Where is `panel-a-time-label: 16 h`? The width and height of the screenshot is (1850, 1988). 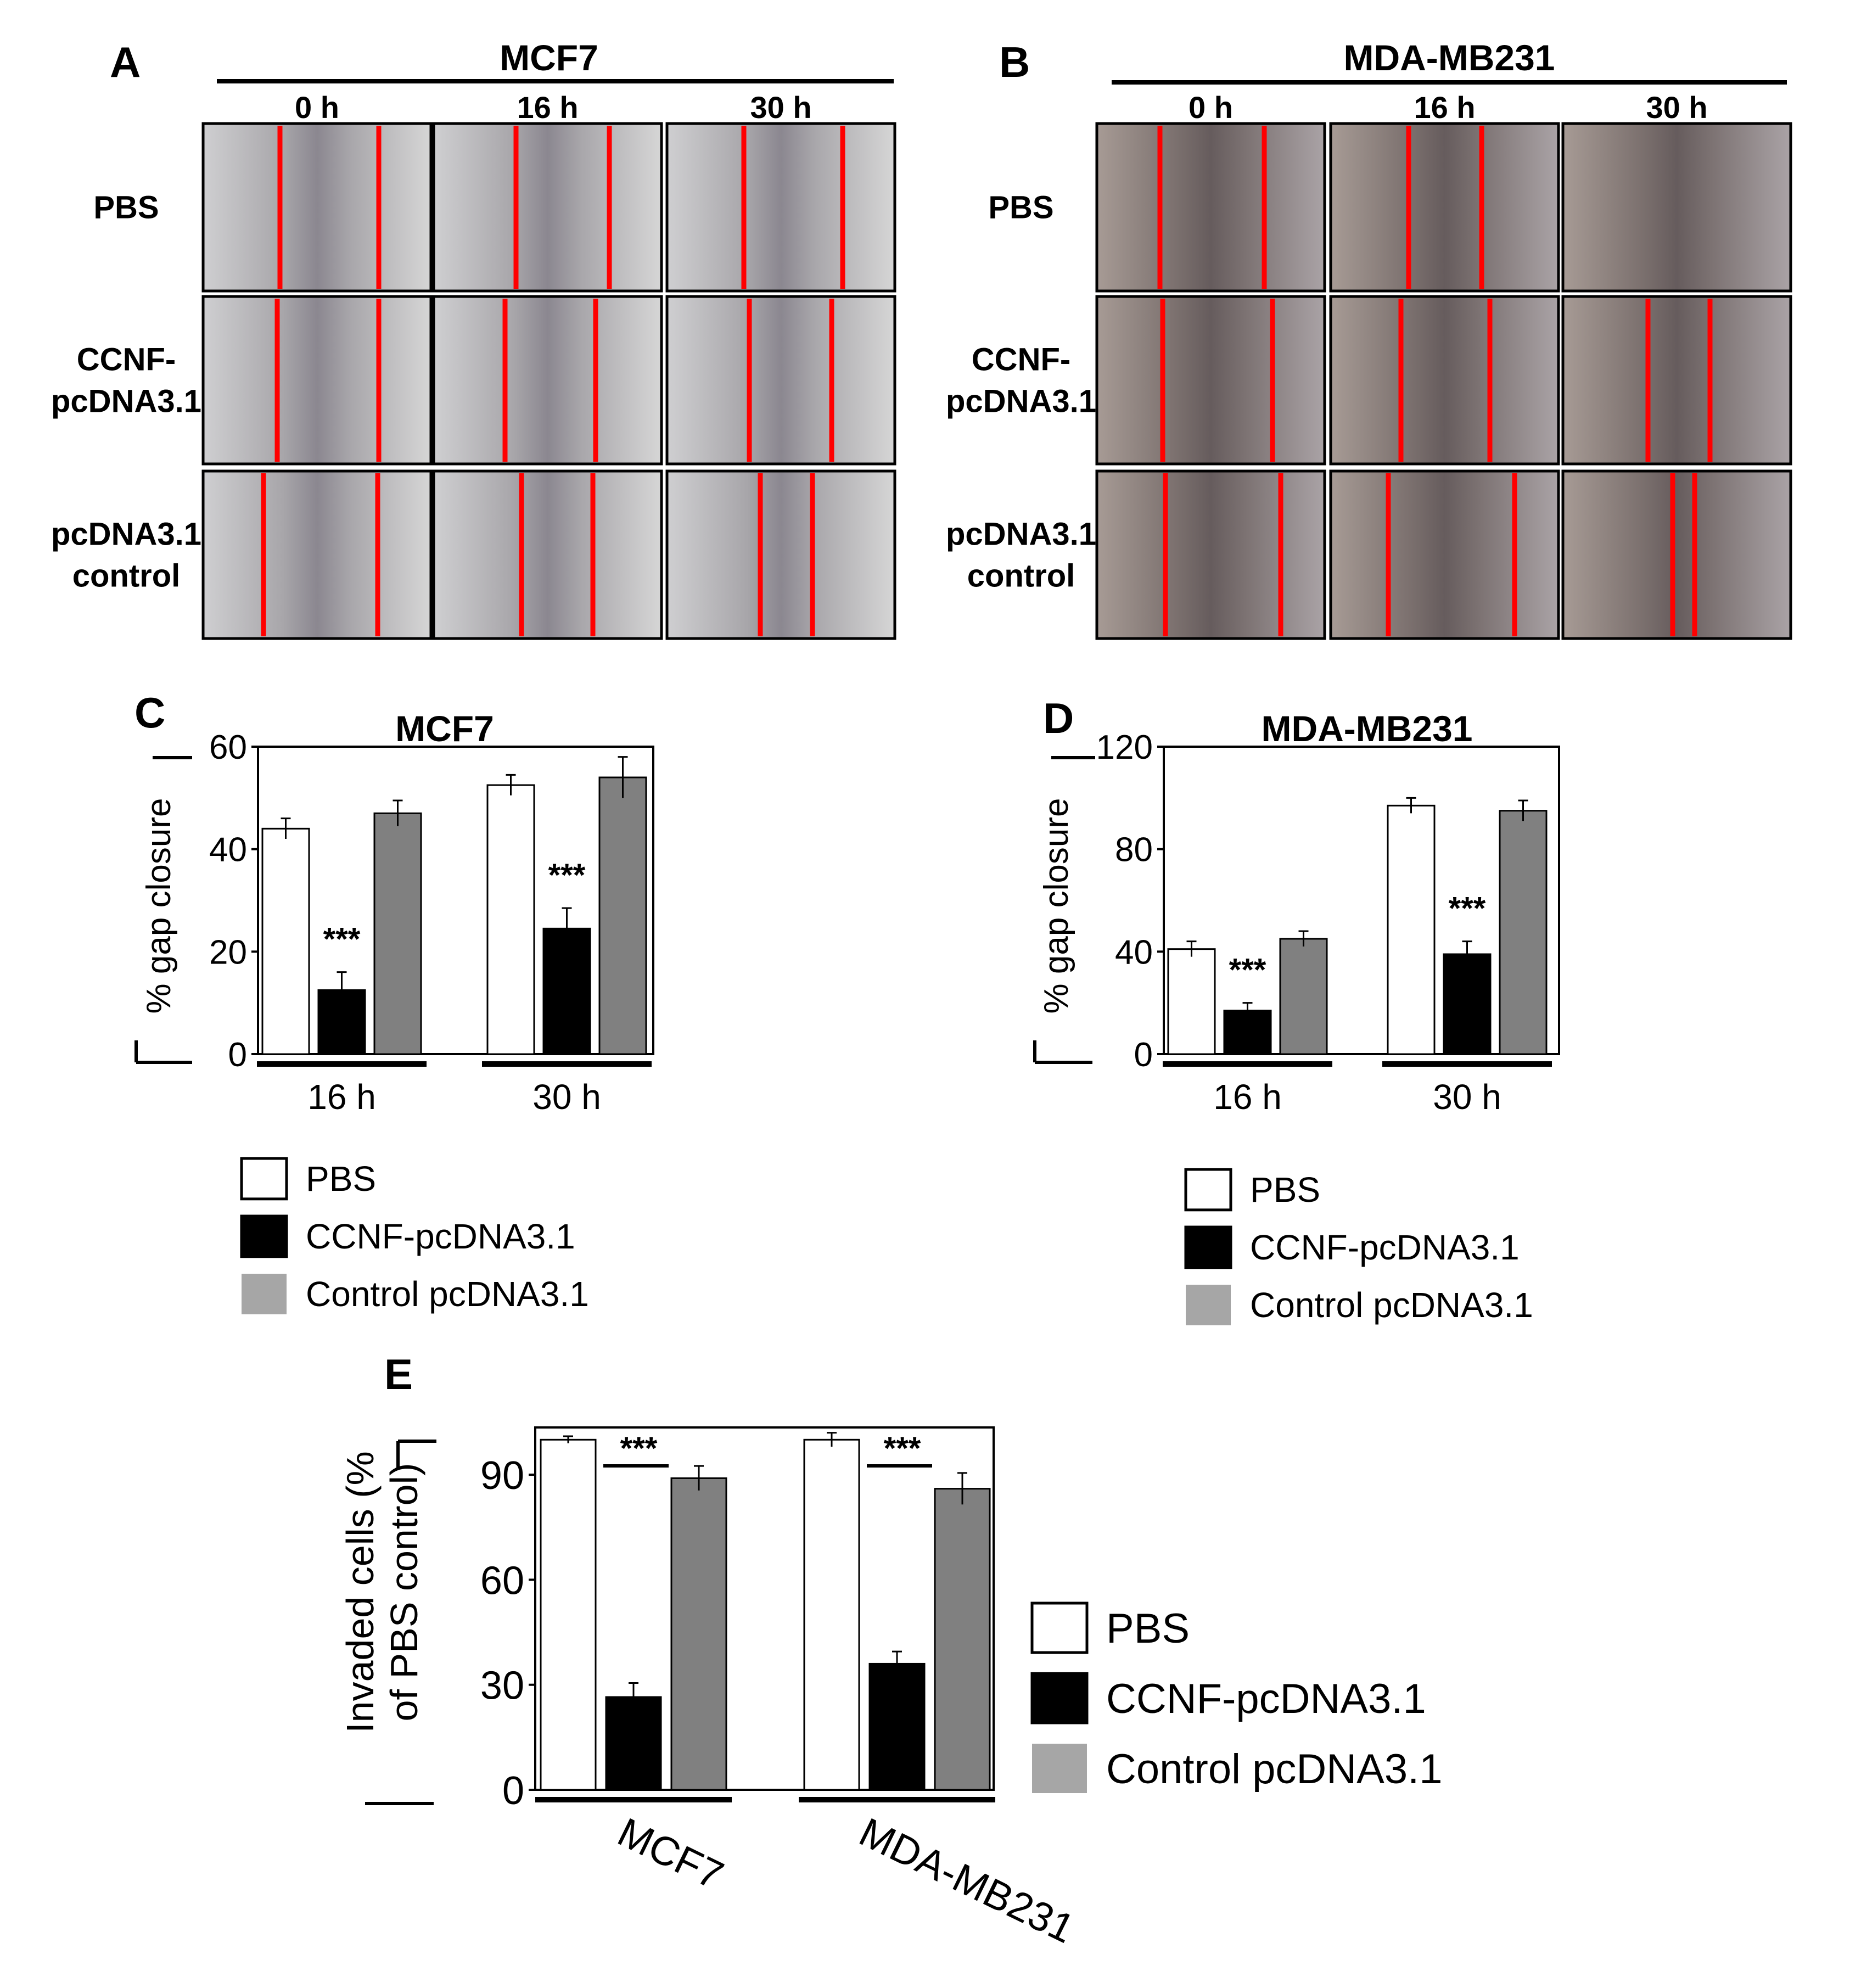
panel-a-time-label: 16 h is located at coordinates (547, 107).